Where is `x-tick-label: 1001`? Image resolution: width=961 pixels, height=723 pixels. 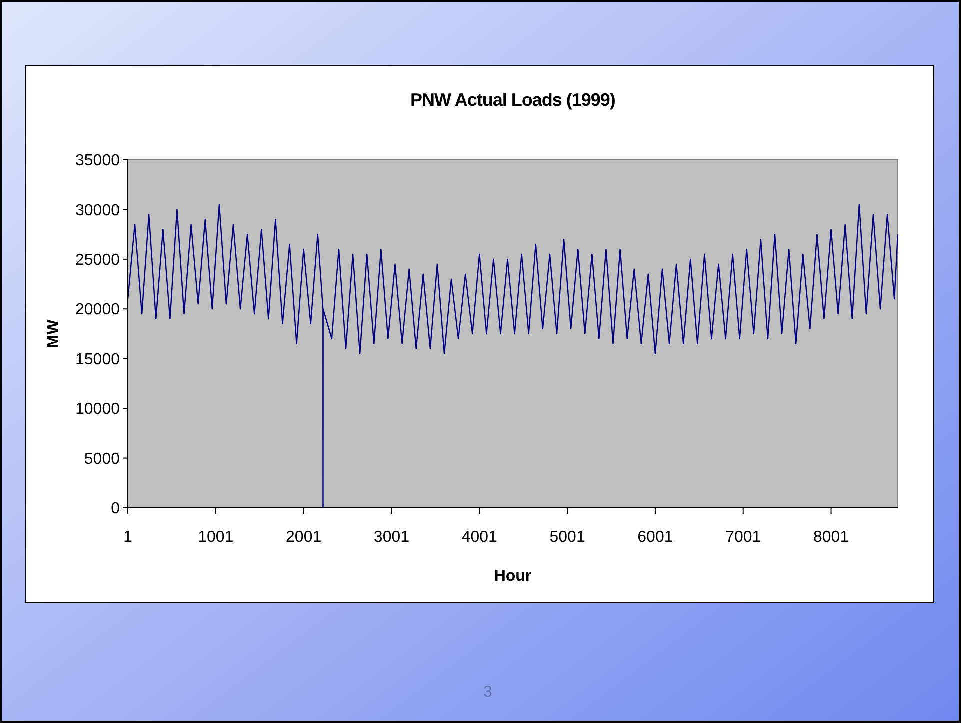
x-tick-label: 1001 is located at coordinates (216, 537).